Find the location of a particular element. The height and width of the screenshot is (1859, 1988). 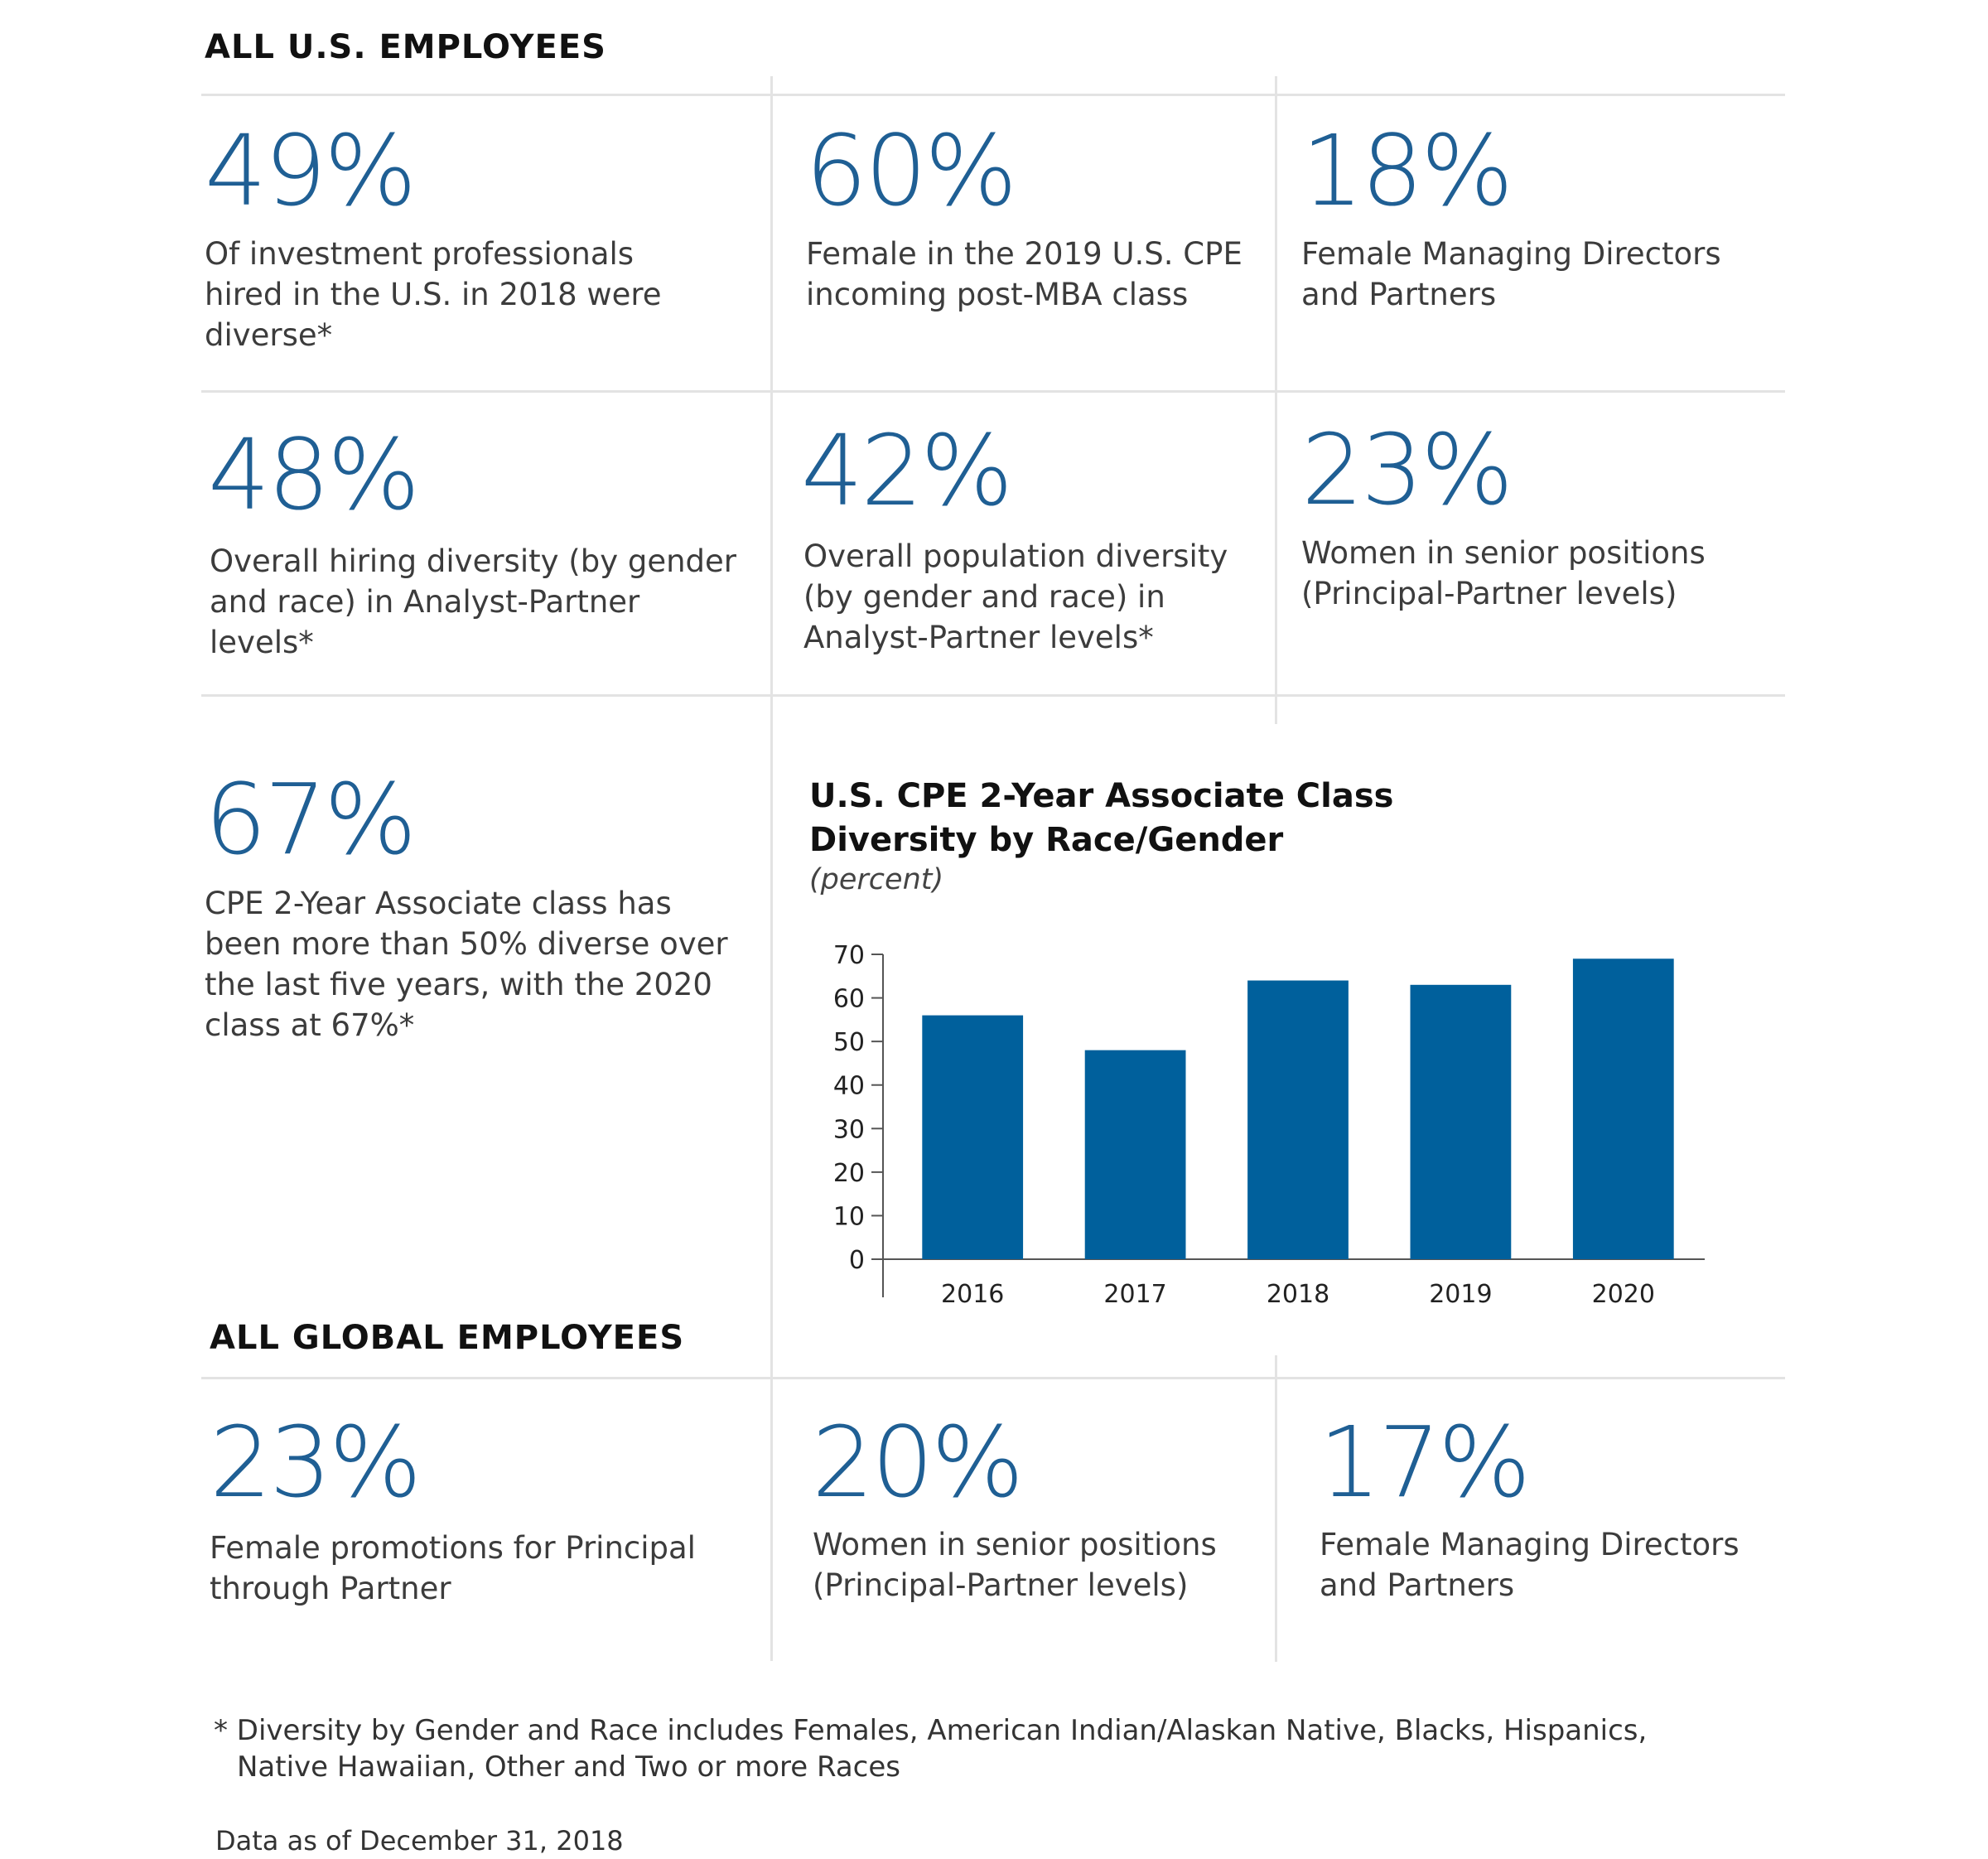

stat-value: 67% is located at coordinates (311, 819).